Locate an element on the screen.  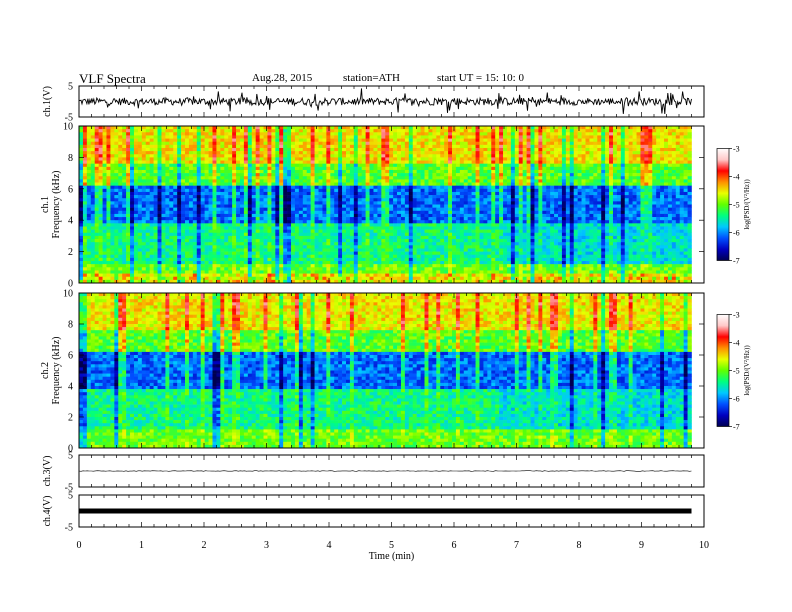
chart-title: VLF Spectra is located at coordinates (112, 78).